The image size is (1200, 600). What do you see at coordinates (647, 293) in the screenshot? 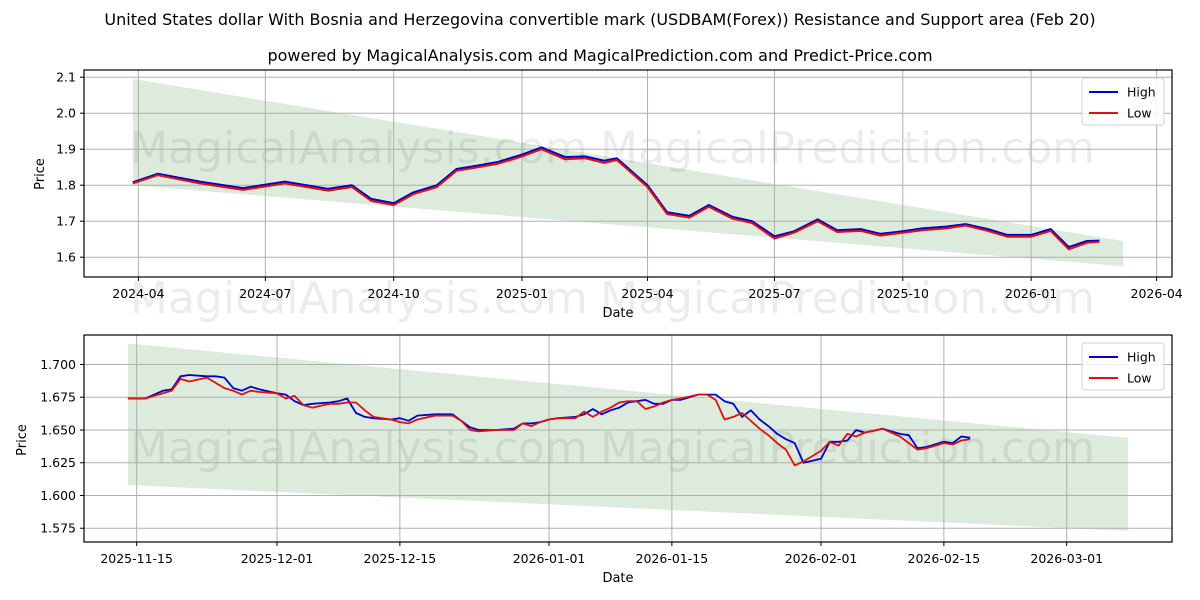
I see `x-tick-label: 2025-04` at bounding box center [647, 293].